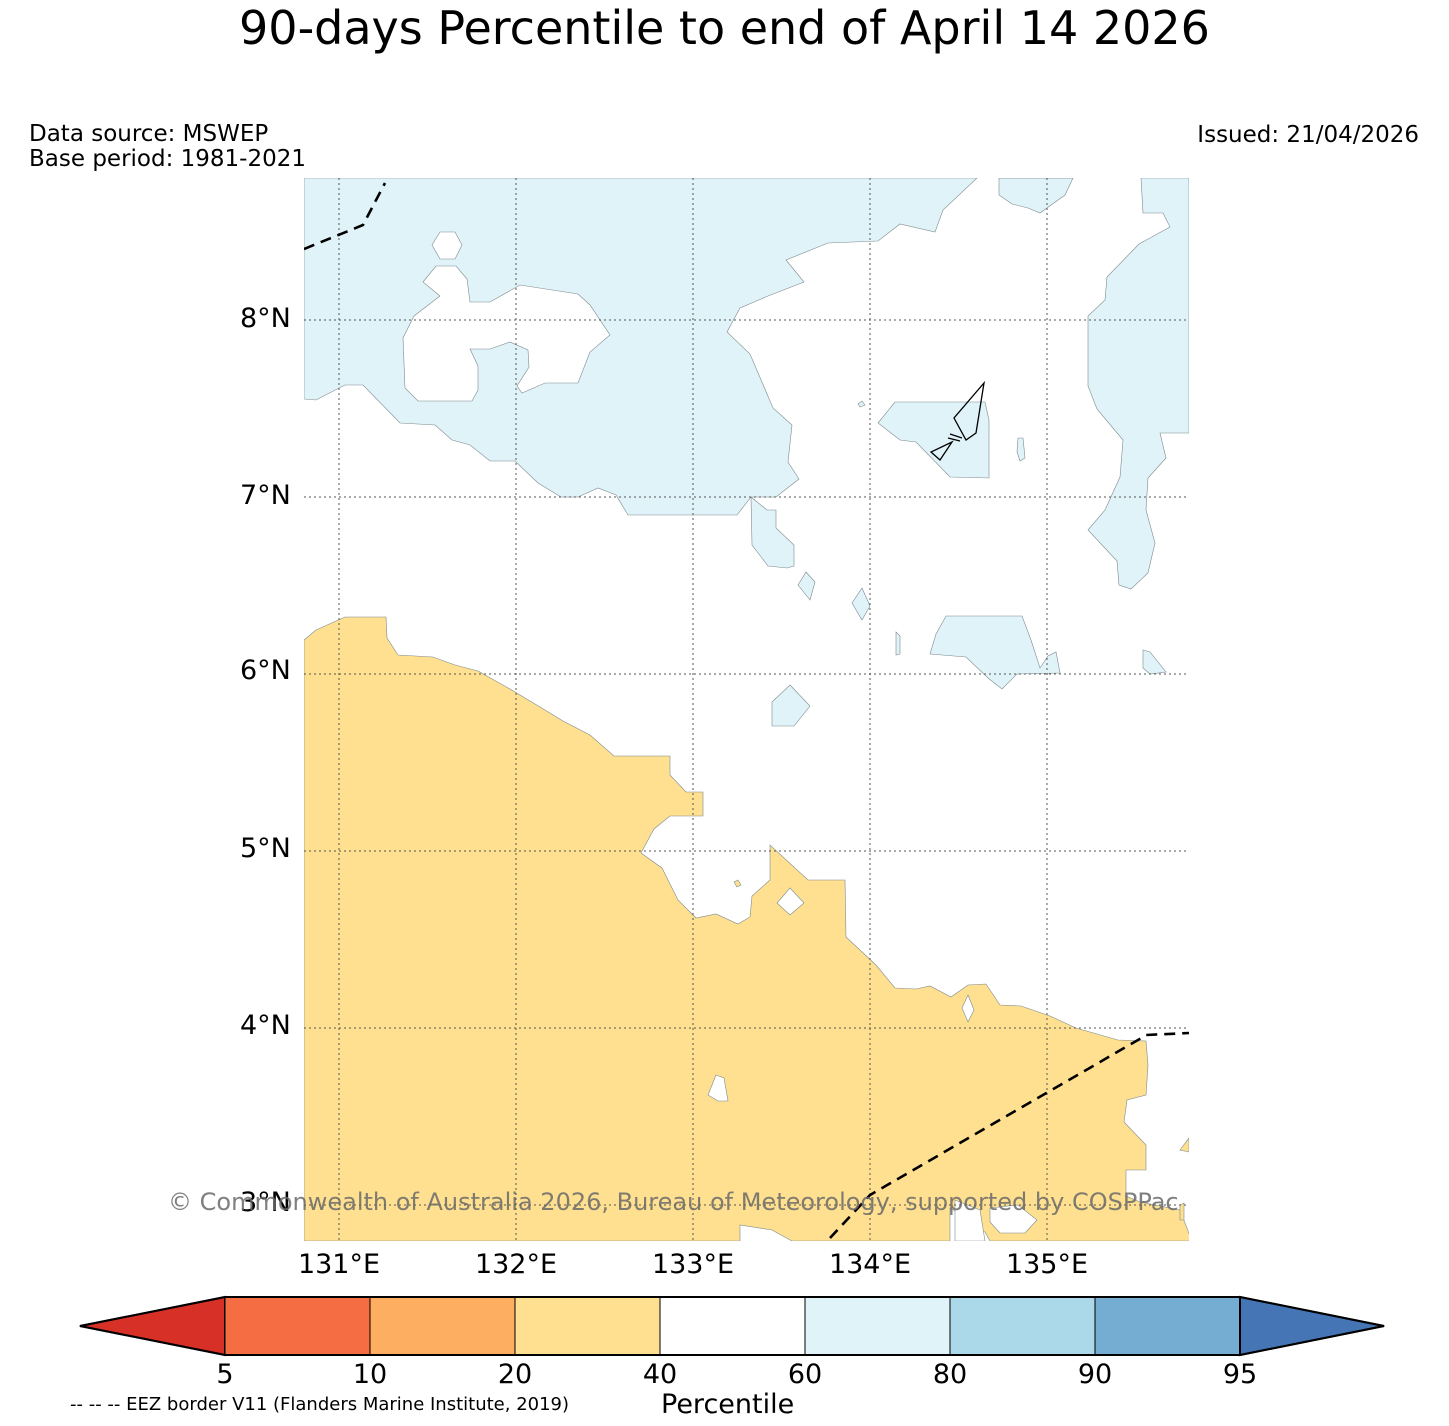 This screenshot has width=1449, height=1426. What do you see at coordinates (1036, 196) in the screenshot?
I see `northeast-blue-patch` at bounding box center [1036, 196].